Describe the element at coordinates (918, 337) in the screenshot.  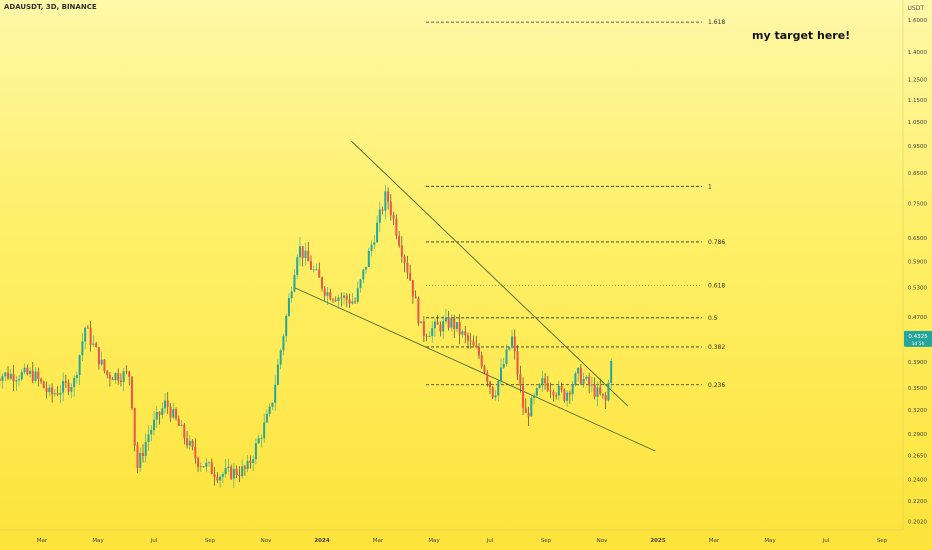
I see `current-price-value: 0.4325` at that location.